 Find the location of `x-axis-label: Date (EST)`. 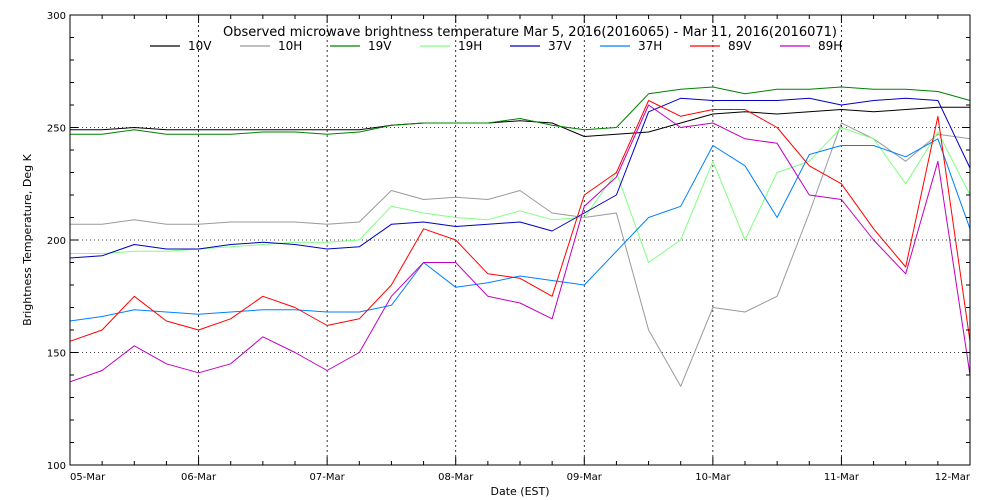

x-axis-label: Date (EST) is located at coordinates (519, 491).